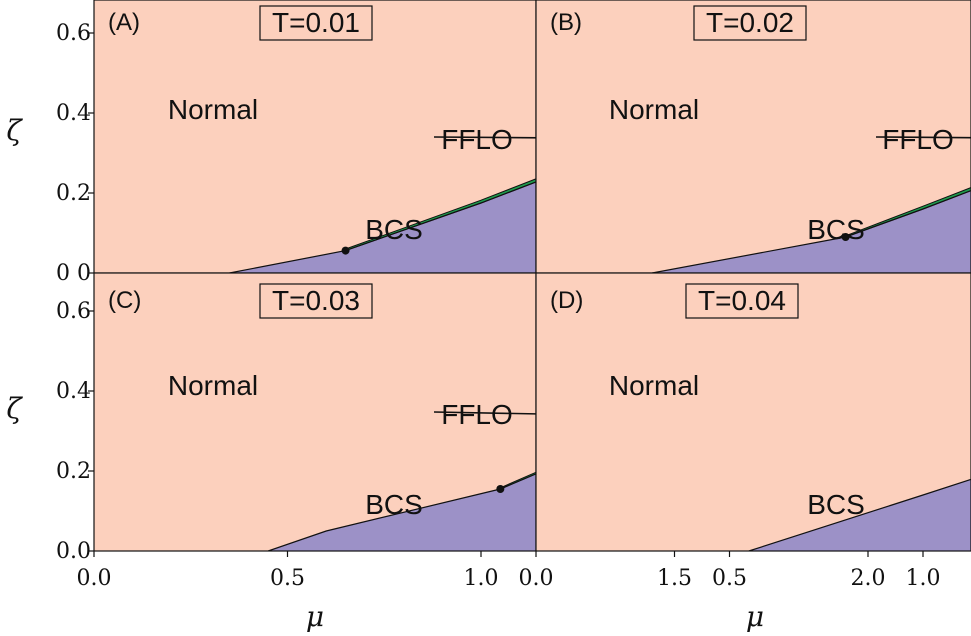  I want to click on temperature-label: T=0.02, so click(750, 22).